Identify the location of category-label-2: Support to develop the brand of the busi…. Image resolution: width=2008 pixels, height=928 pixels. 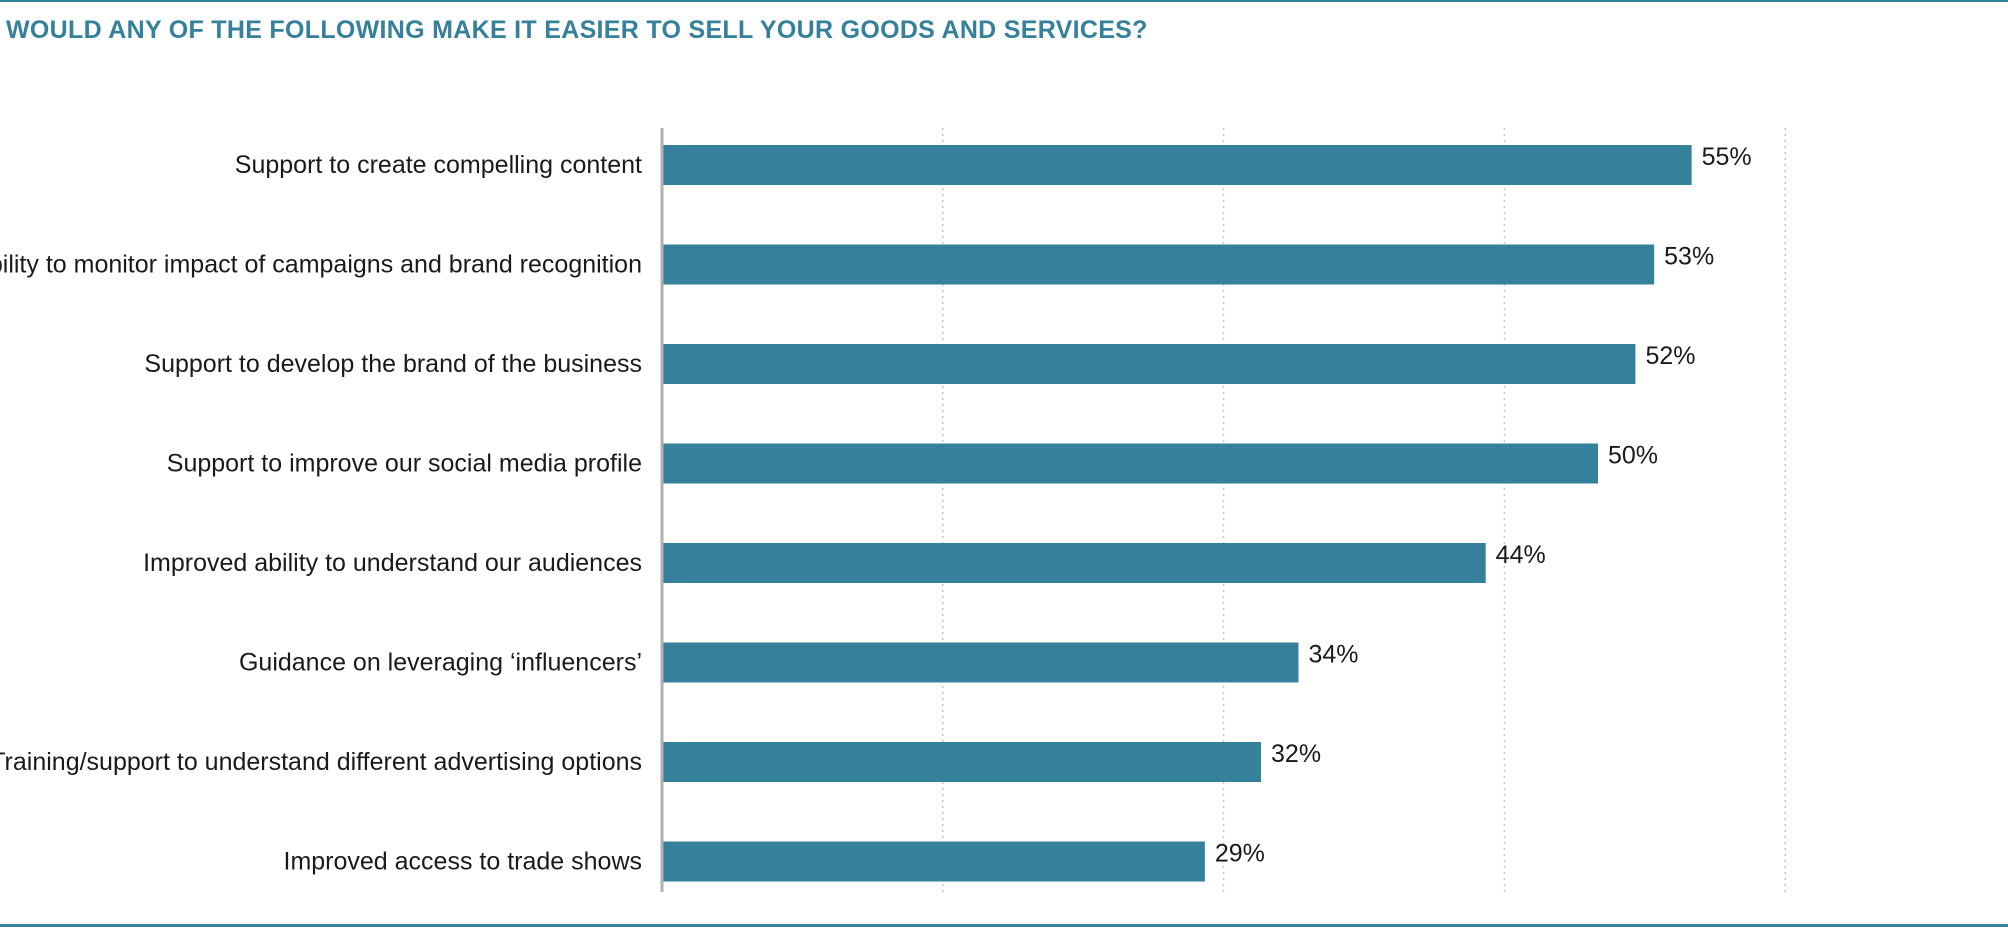
(393, 364).